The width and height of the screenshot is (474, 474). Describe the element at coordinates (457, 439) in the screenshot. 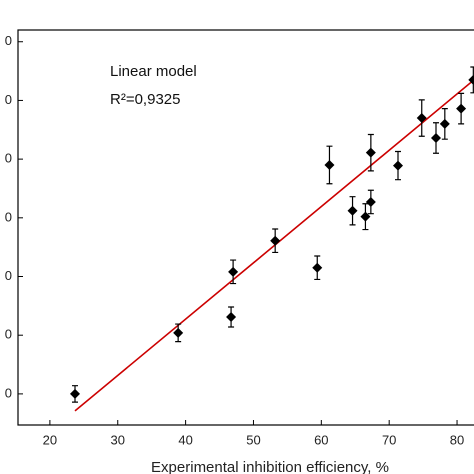

I see `x-tick-label: 80` at that location.